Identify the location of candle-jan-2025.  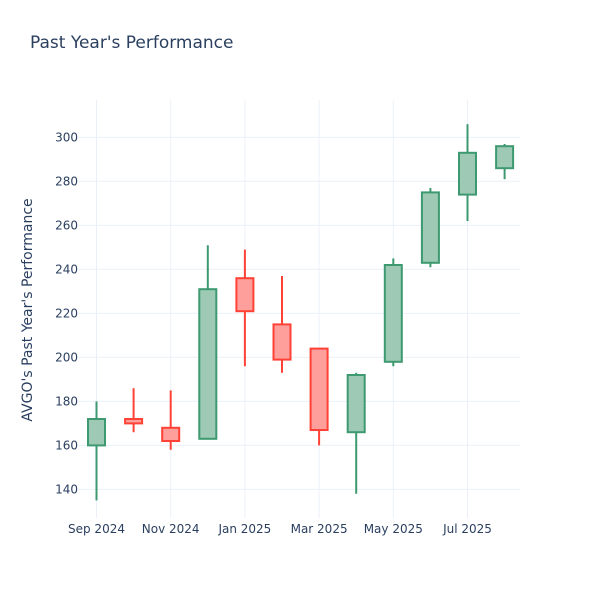
(245, 308).